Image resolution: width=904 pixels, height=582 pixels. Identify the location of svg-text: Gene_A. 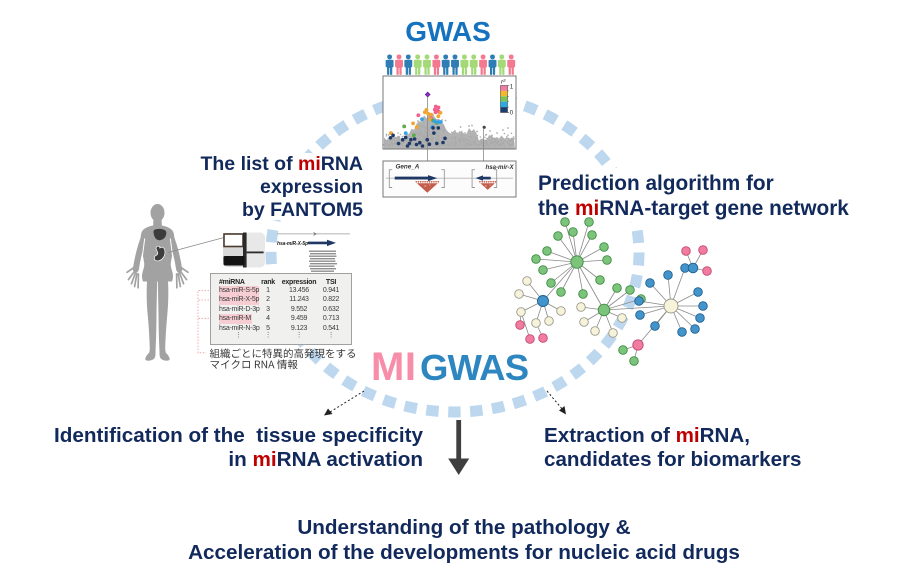
(408, 167).